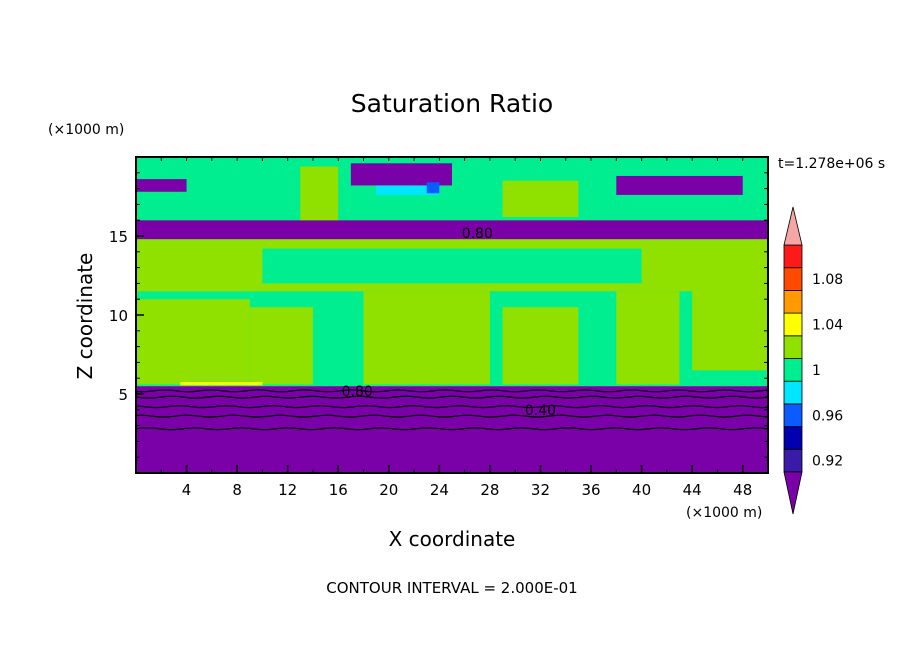  Describe the element at coordinates (590, 490) in the screenshot. I see `x-tick-label-8: 36` at that location.